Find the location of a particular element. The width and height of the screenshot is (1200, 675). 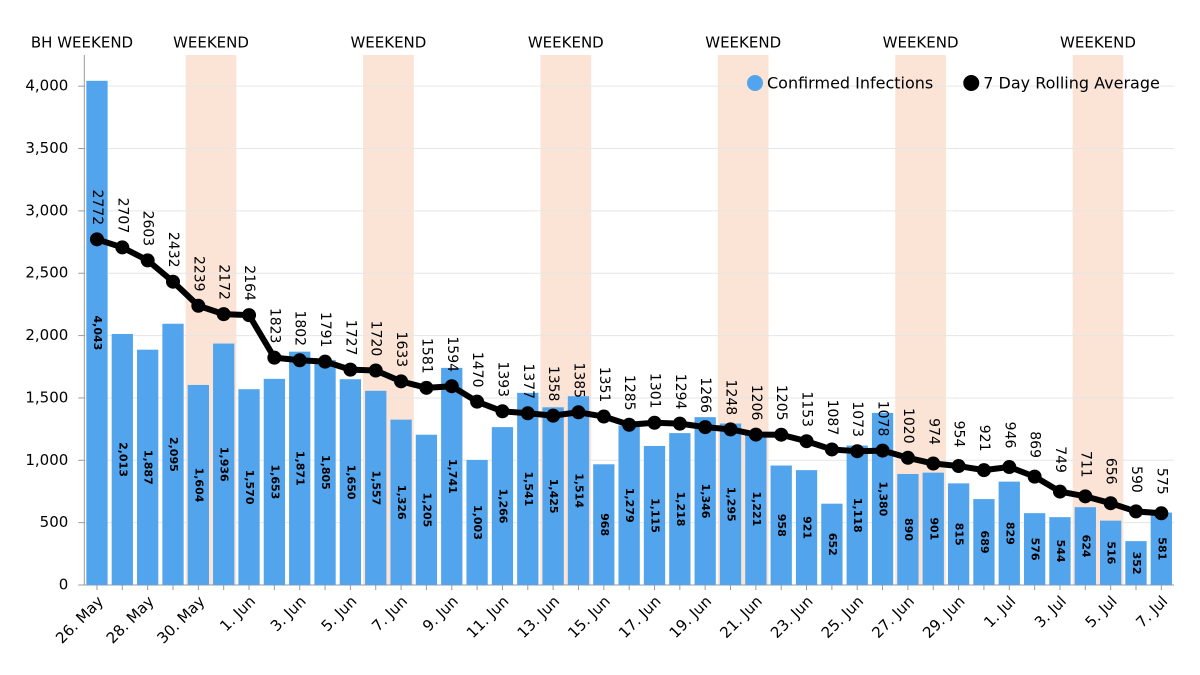

bar-value-label: 968 is located at coordinates (604, 524).